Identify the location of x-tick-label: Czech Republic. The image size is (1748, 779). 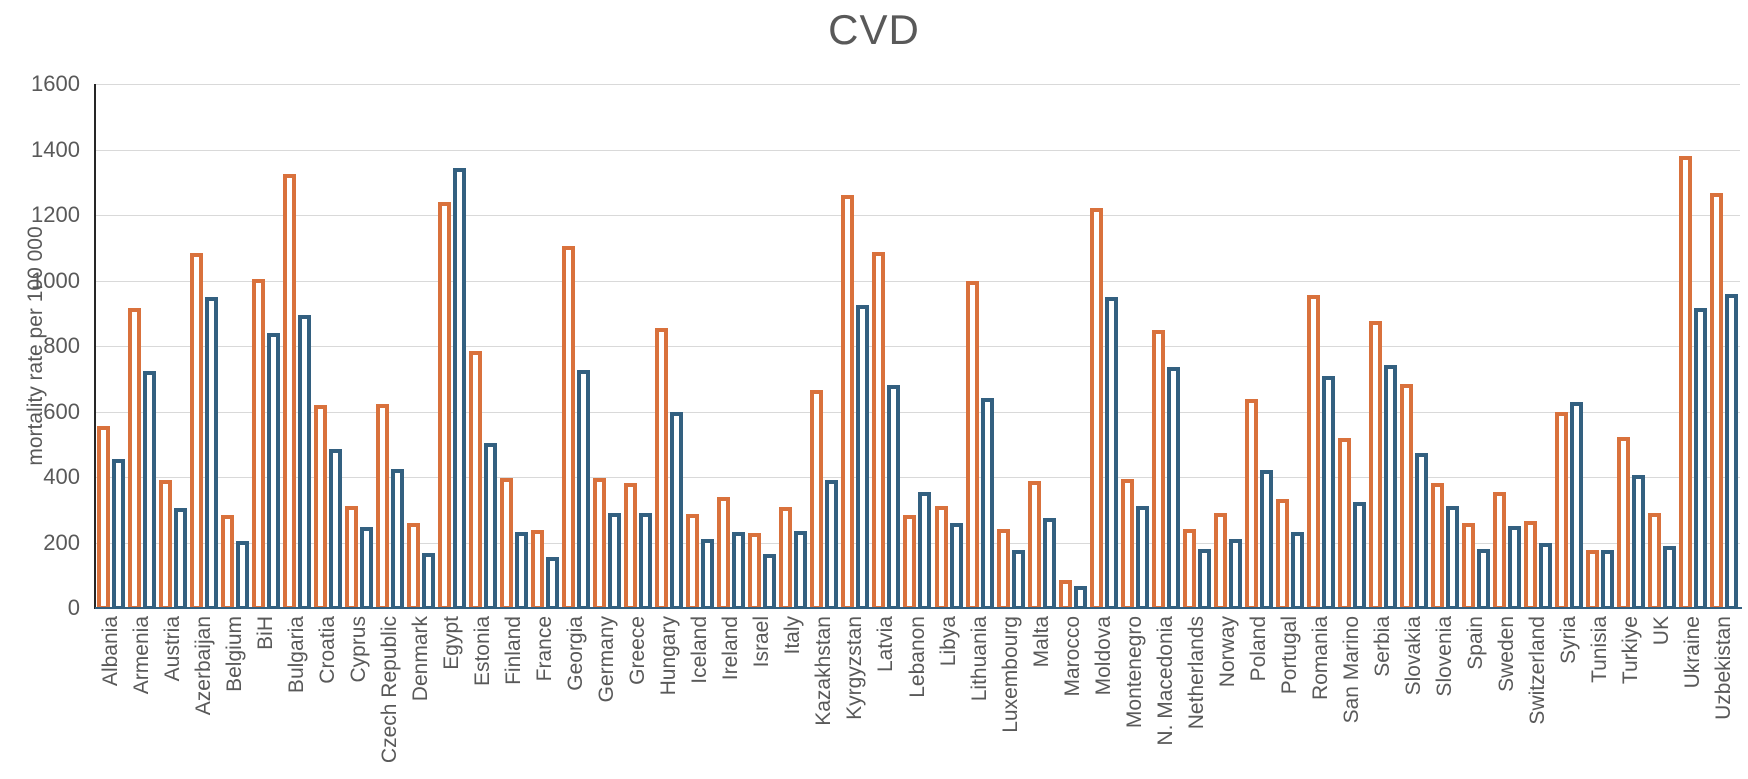
(389, 690).